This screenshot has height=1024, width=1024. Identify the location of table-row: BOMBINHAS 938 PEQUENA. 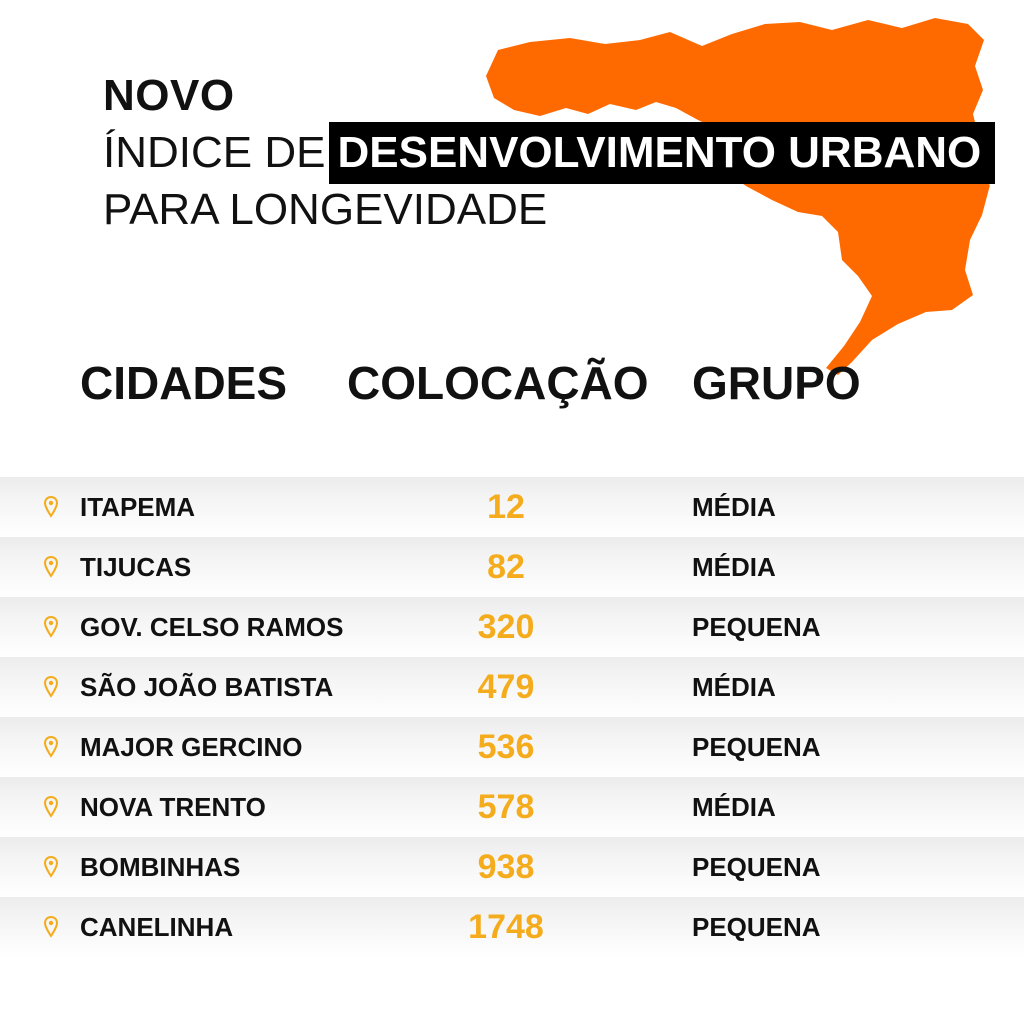
(512, 867).